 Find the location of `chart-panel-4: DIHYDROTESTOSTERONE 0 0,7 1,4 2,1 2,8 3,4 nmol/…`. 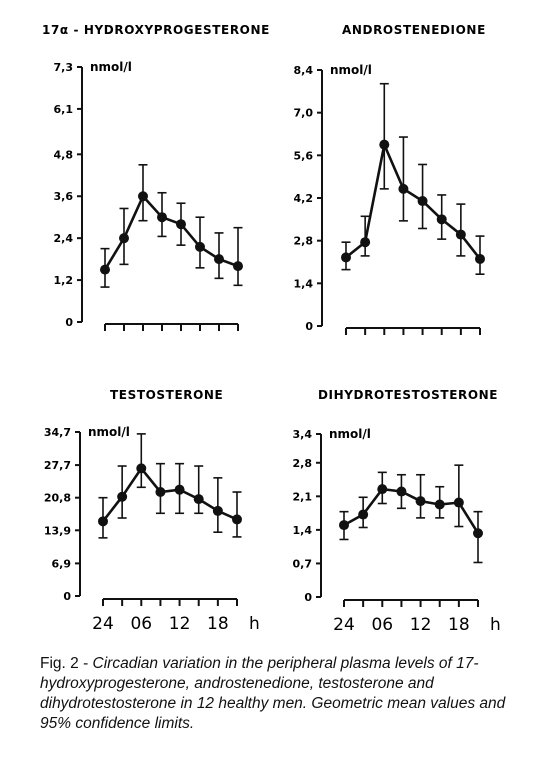

chart-panel-4: DIHYDROTESTOSTERONE 0 0,7 1,4 2,1 2,8 3,4 nmol/… is located at coordinates (397, 511).